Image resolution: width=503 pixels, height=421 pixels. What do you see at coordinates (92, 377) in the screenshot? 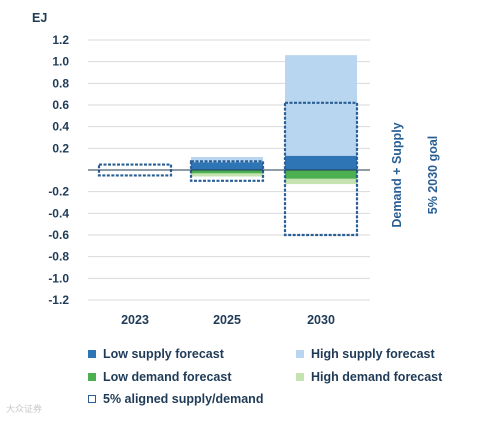
I see `legend-swatch-low-demand` at bounding box center [92, 377].